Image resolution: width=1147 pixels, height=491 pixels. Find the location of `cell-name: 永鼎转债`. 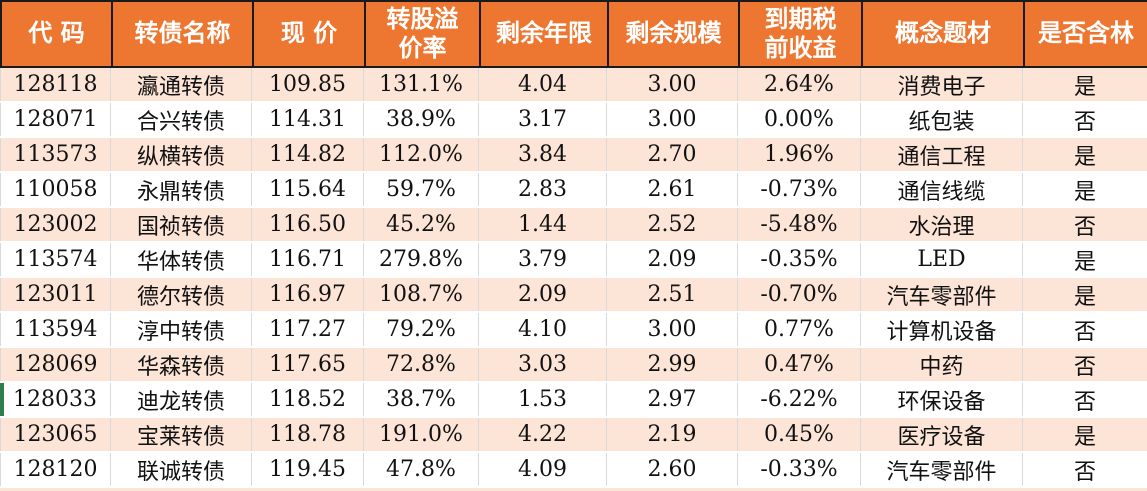

cell-name: 永鼎转债 is located at coordinates (181, 189).